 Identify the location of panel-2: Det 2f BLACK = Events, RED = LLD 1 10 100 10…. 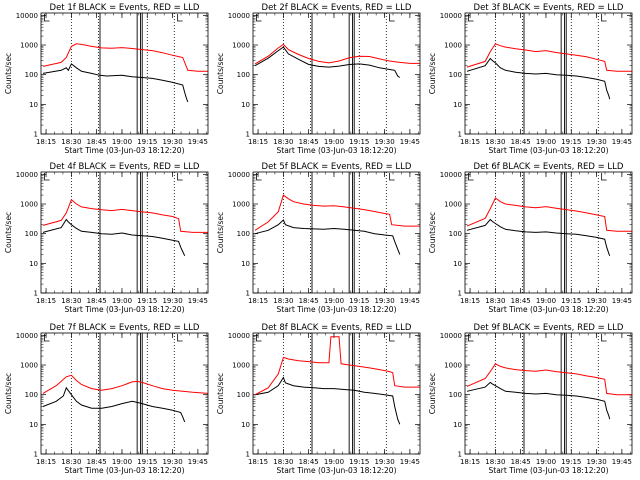
(318, 79).